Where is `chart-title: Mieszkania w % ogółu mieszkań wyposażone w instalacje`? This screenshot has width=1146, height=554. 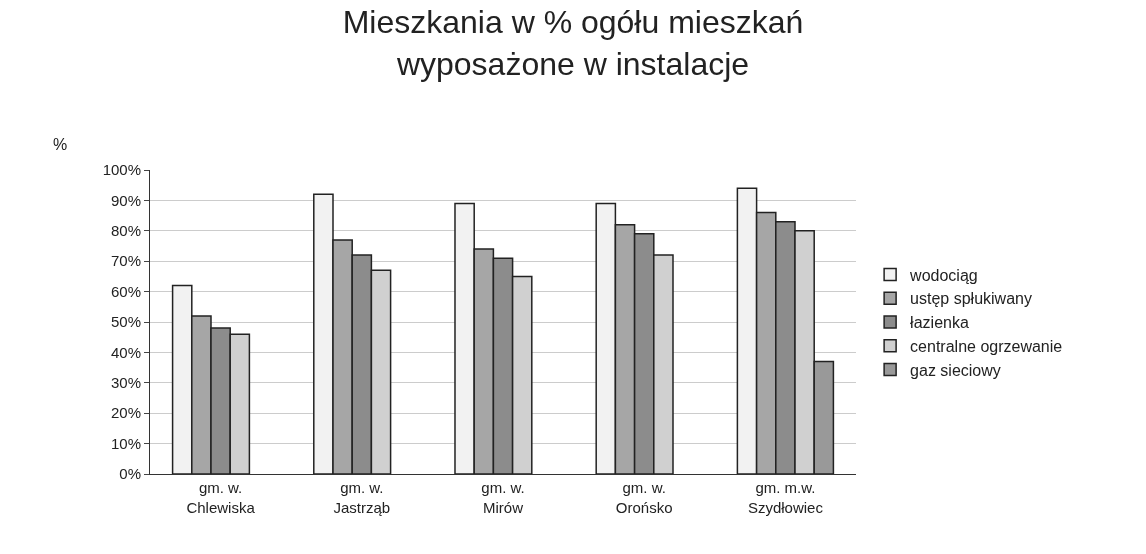 chart-title: Mieszkania w % ogółu mieszkań wyposażone w instalacje is located at coordinates (573, 43).